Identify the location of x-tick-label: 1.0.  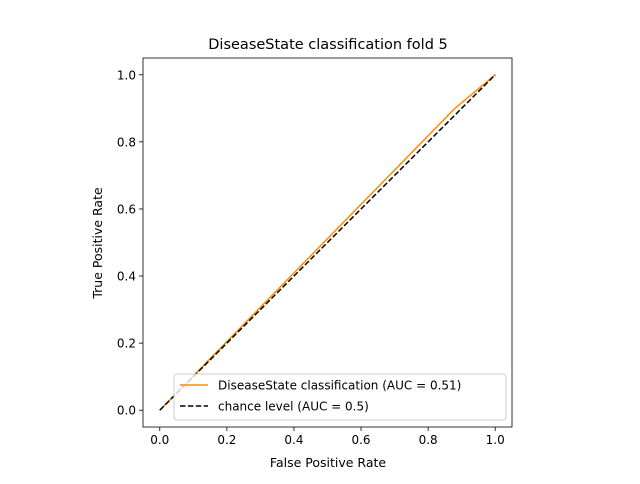
(495, 440).